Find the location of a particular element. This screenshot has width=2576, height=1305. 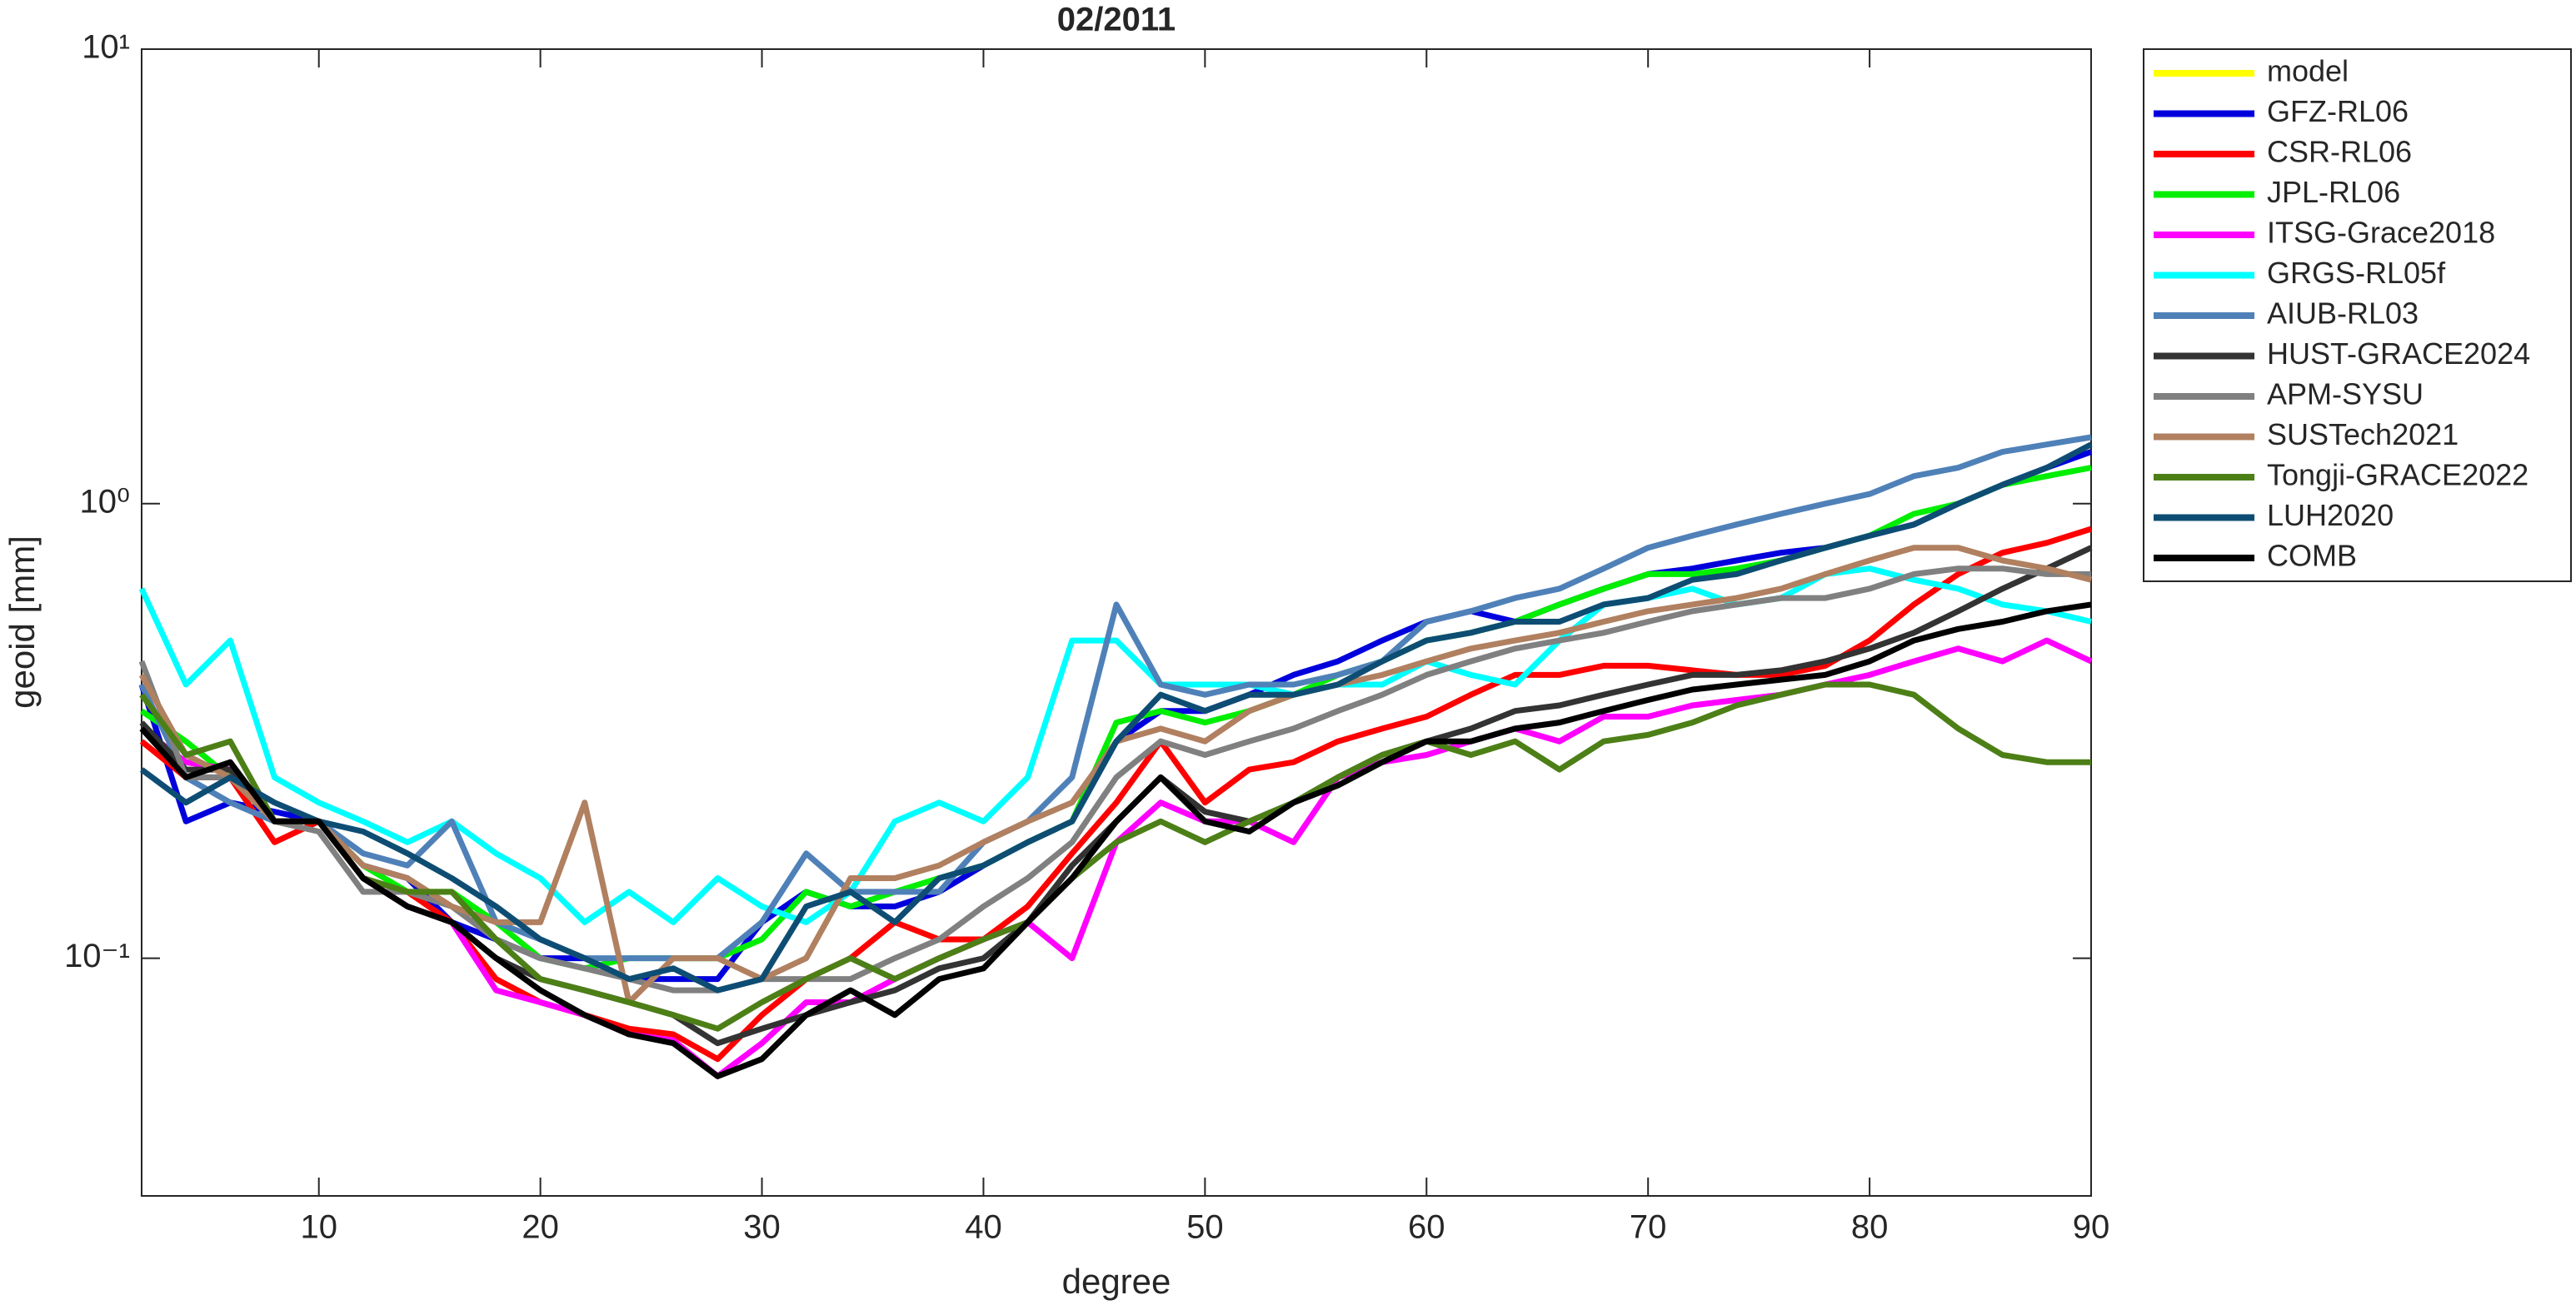

legend-label: model is located at coordinates (2308, 71).